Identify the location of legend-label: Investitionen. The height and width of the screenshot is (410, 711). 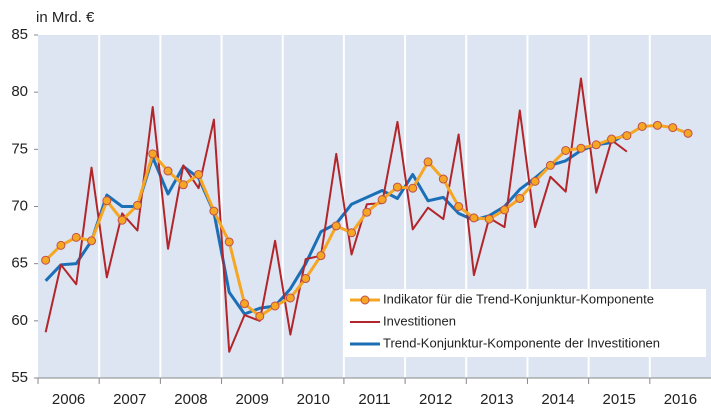
(419, 320).